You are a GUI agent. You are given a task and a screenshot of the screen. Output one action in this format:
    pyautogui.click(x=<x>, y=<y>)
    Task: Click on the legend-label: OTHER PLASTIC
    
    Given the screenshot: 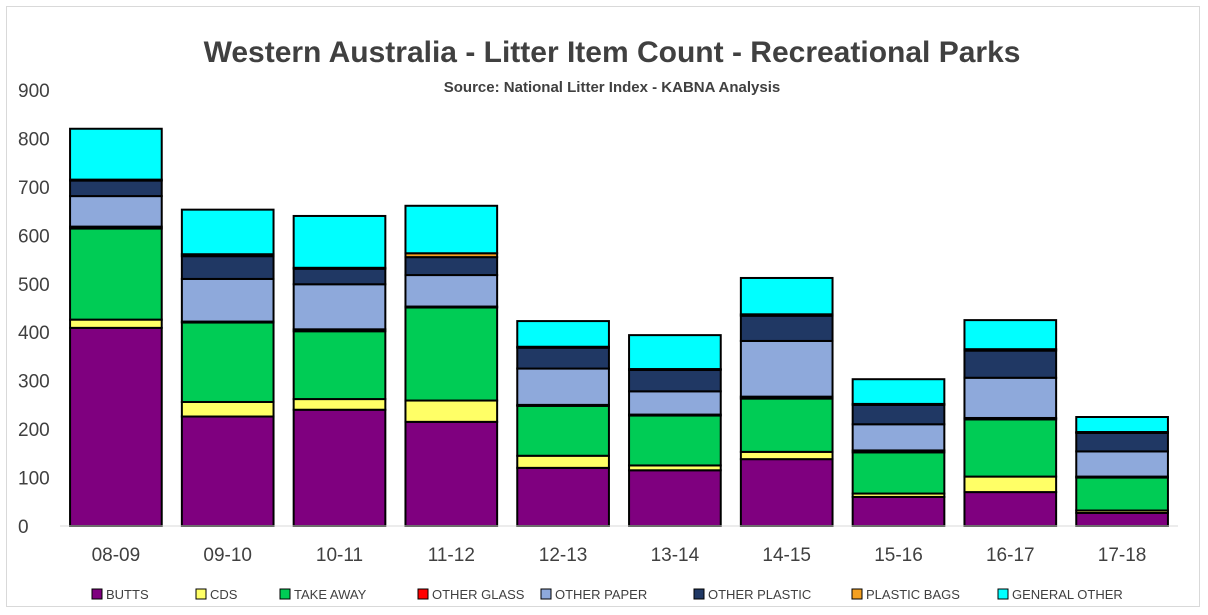 What is the action you would take?
    pyautogui.click(x=759, y=594)
    